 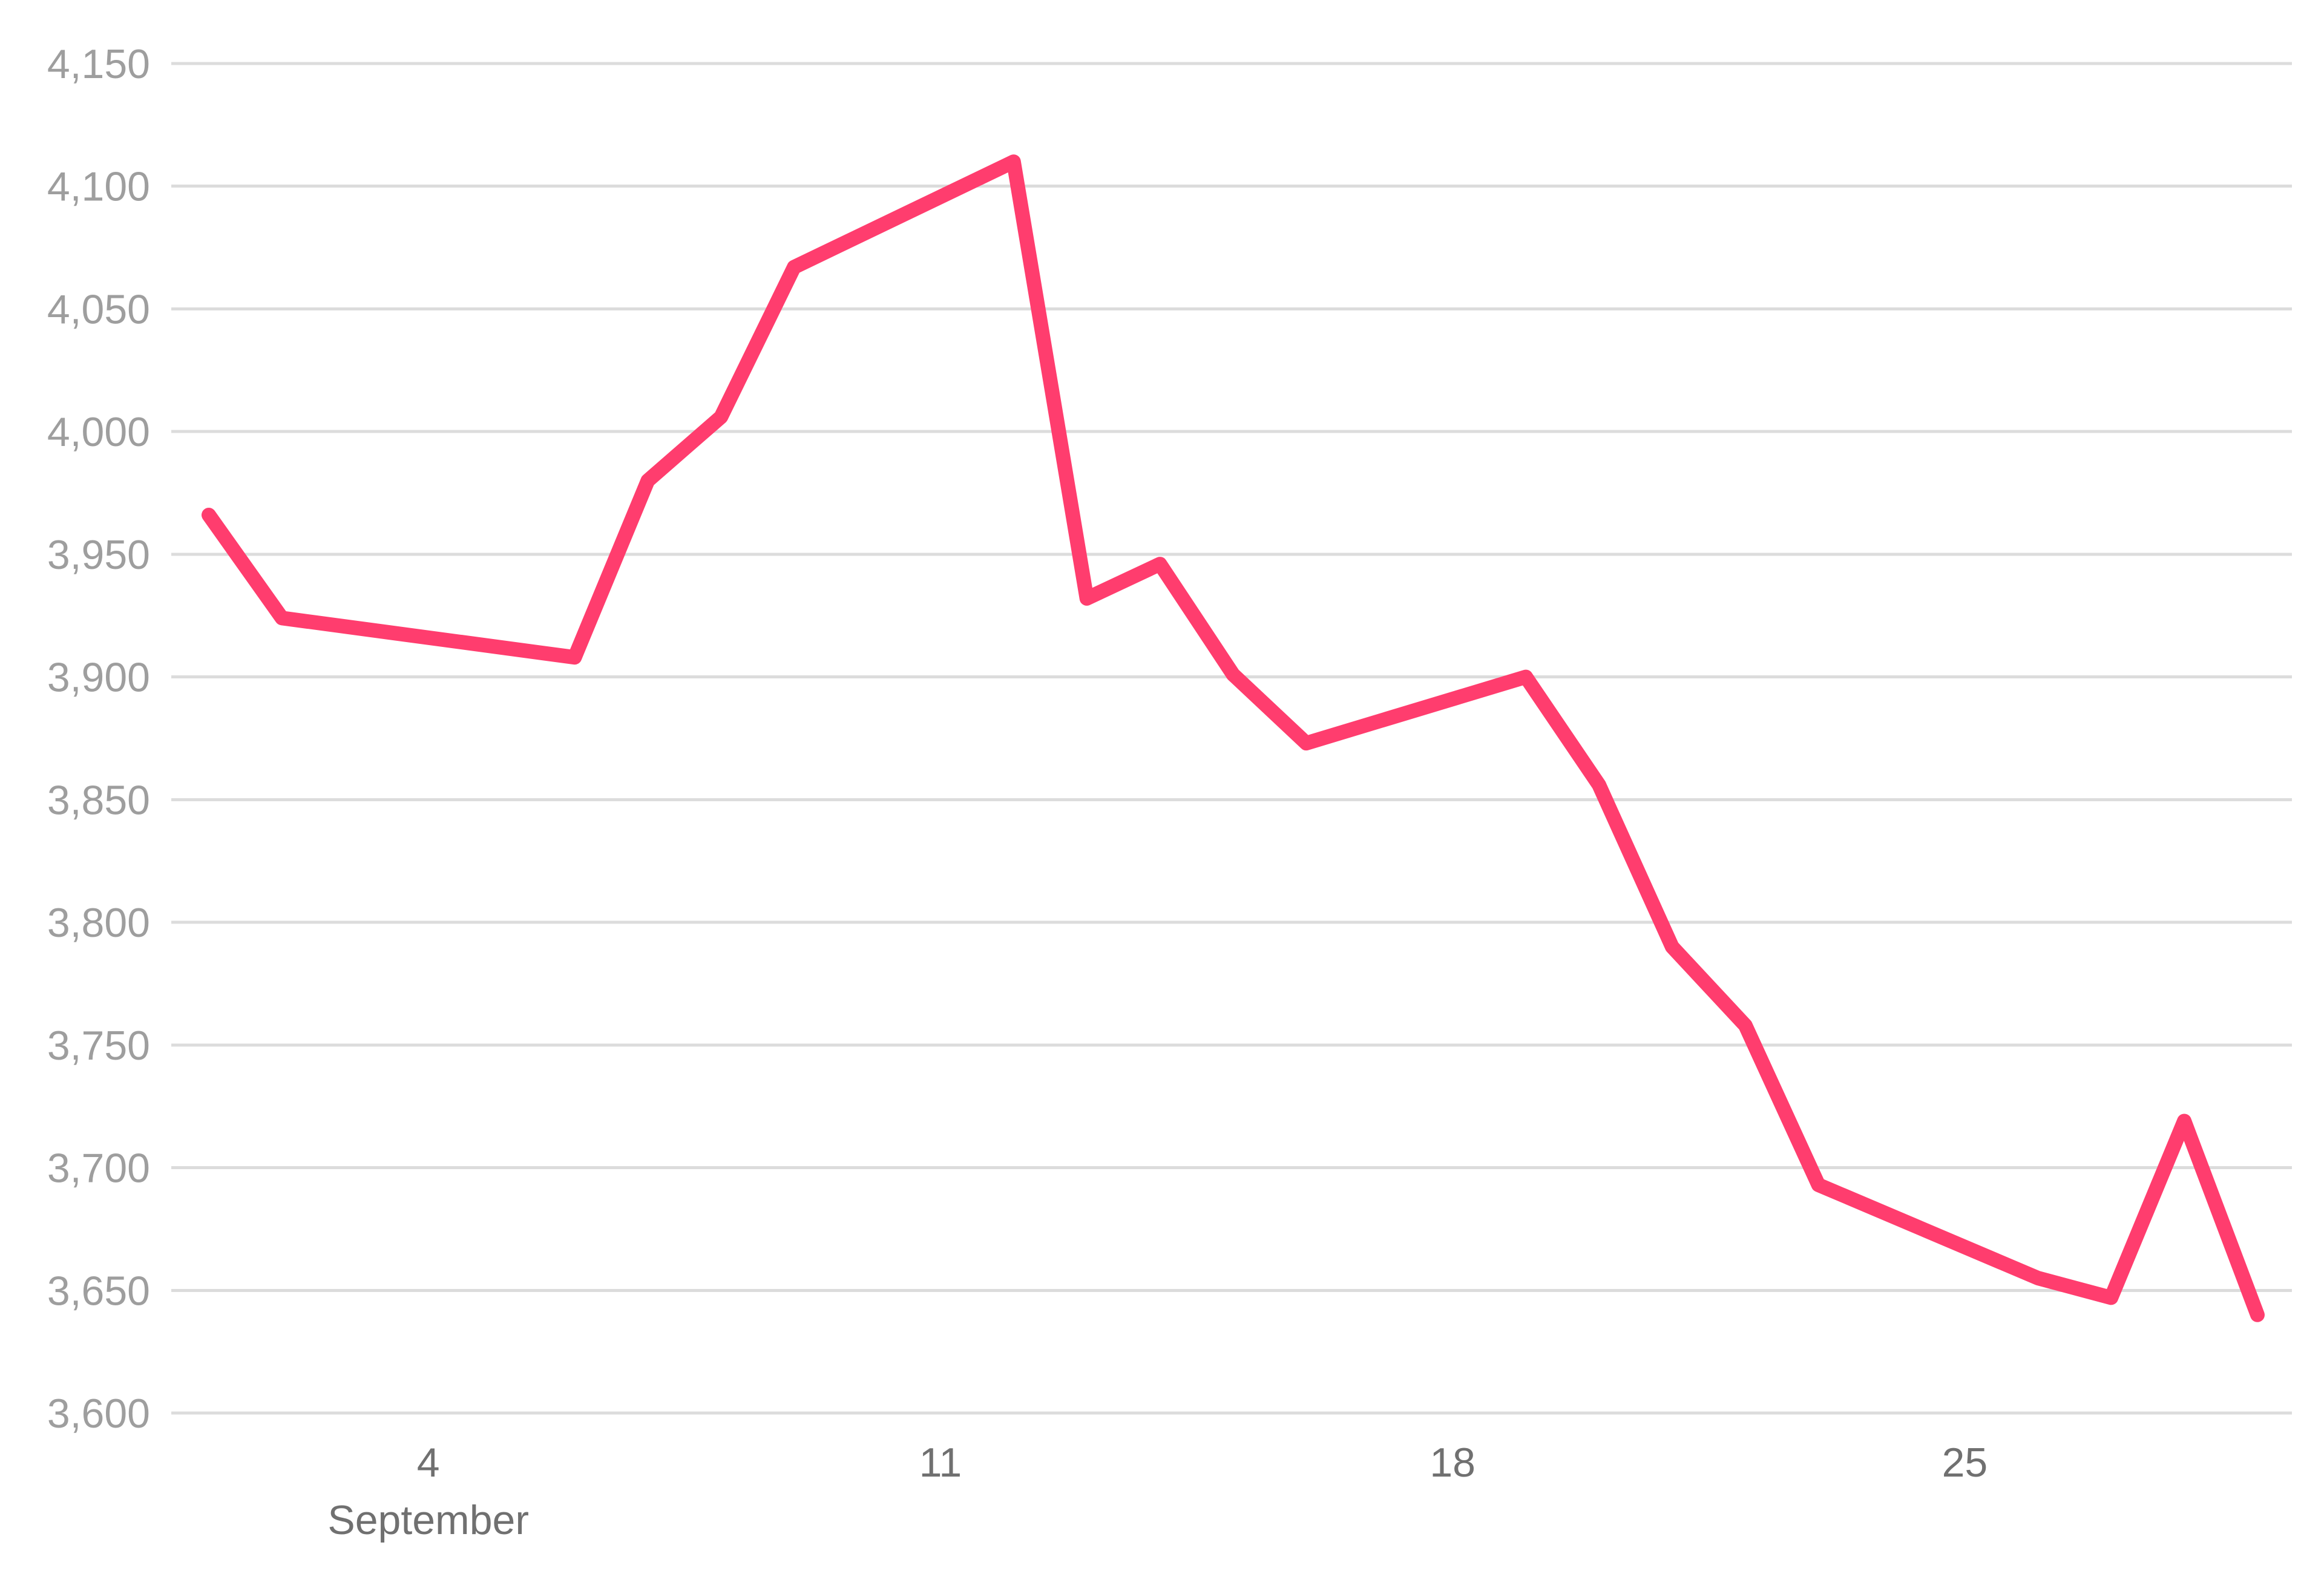 I want to click on y-tick-label: 3,600, so click(x=98, y=1414).